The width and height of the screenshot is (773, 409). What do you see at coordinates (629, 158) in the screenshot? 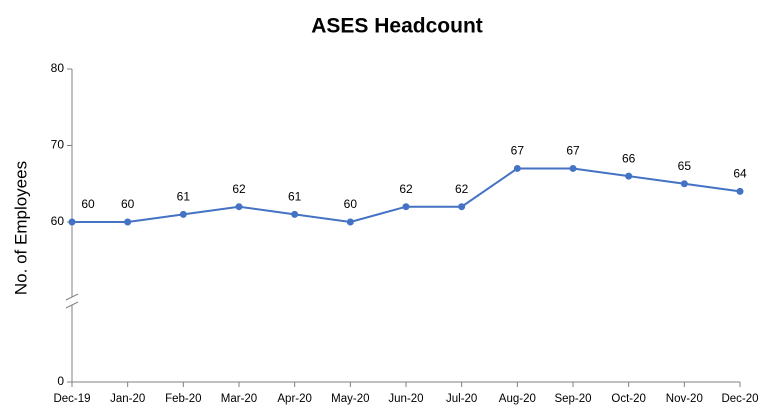
I see `data-label: 66` at bounding box center [629, 158].